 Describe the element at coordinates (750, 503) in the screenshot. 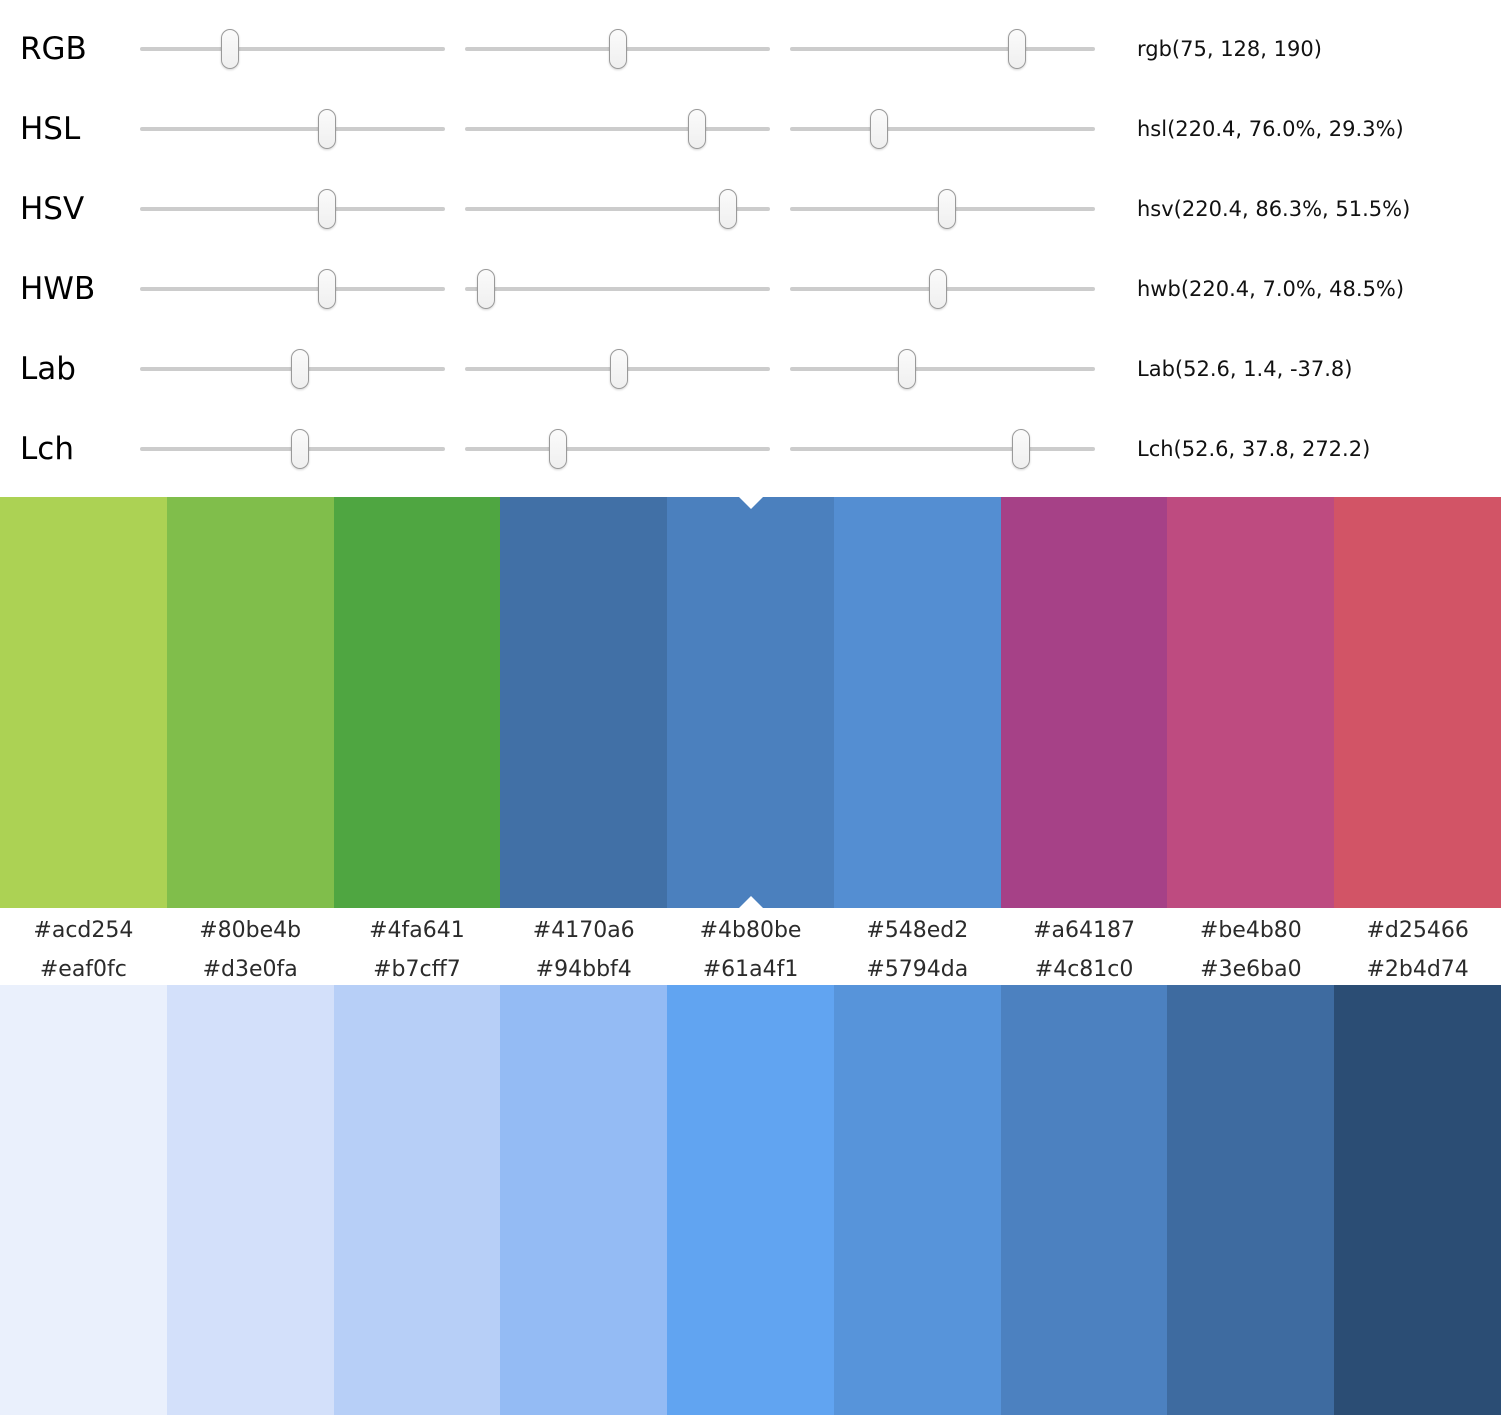

I see `selected-swatch-notch-top-icon` at that location.